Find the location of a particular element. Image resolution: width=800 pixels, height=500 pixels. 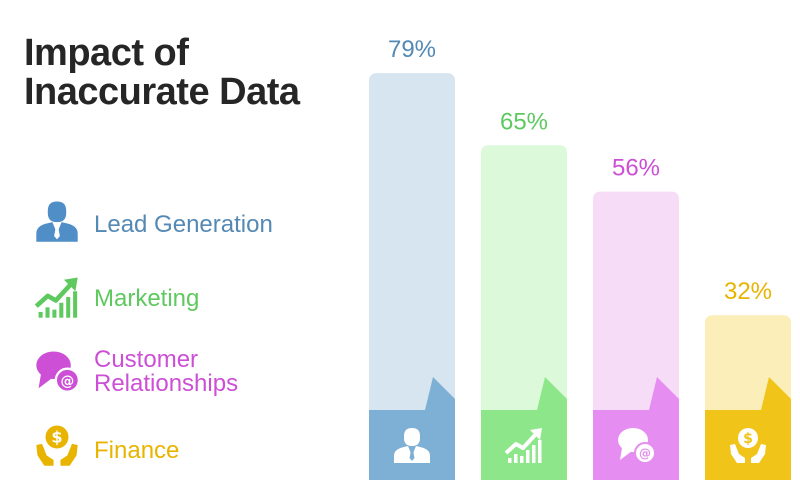

legend-label-marketing: Marketing is located at coordinates (147, 298).